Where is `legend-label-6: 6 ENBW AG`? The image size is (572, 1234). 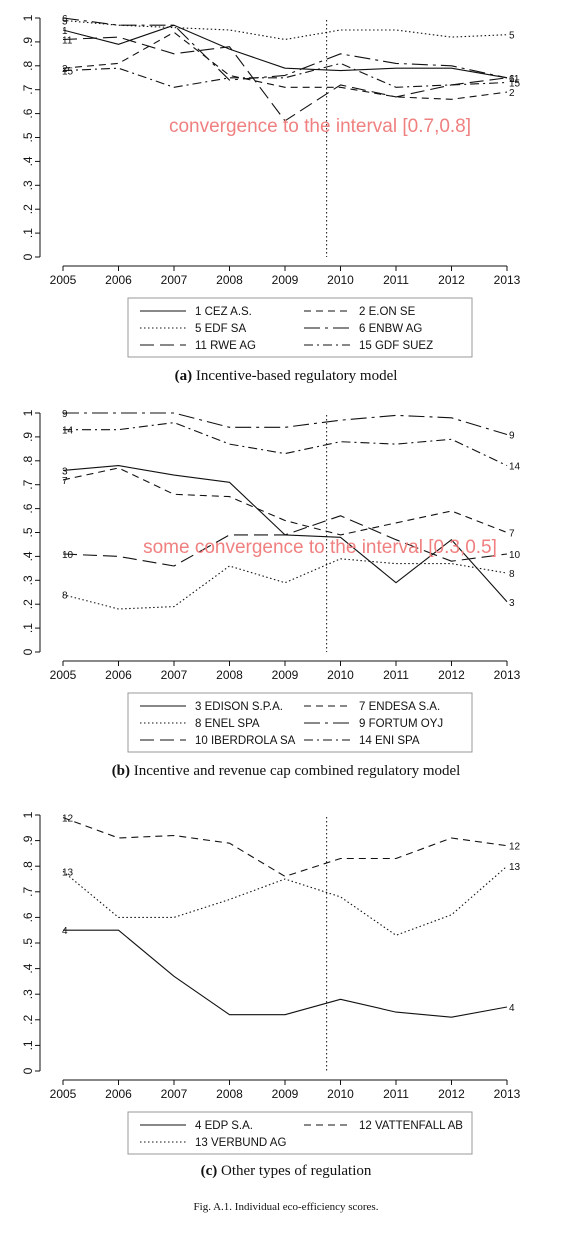
legend-label-6: 6 ENBW AG is located at coordinates (390, 329).